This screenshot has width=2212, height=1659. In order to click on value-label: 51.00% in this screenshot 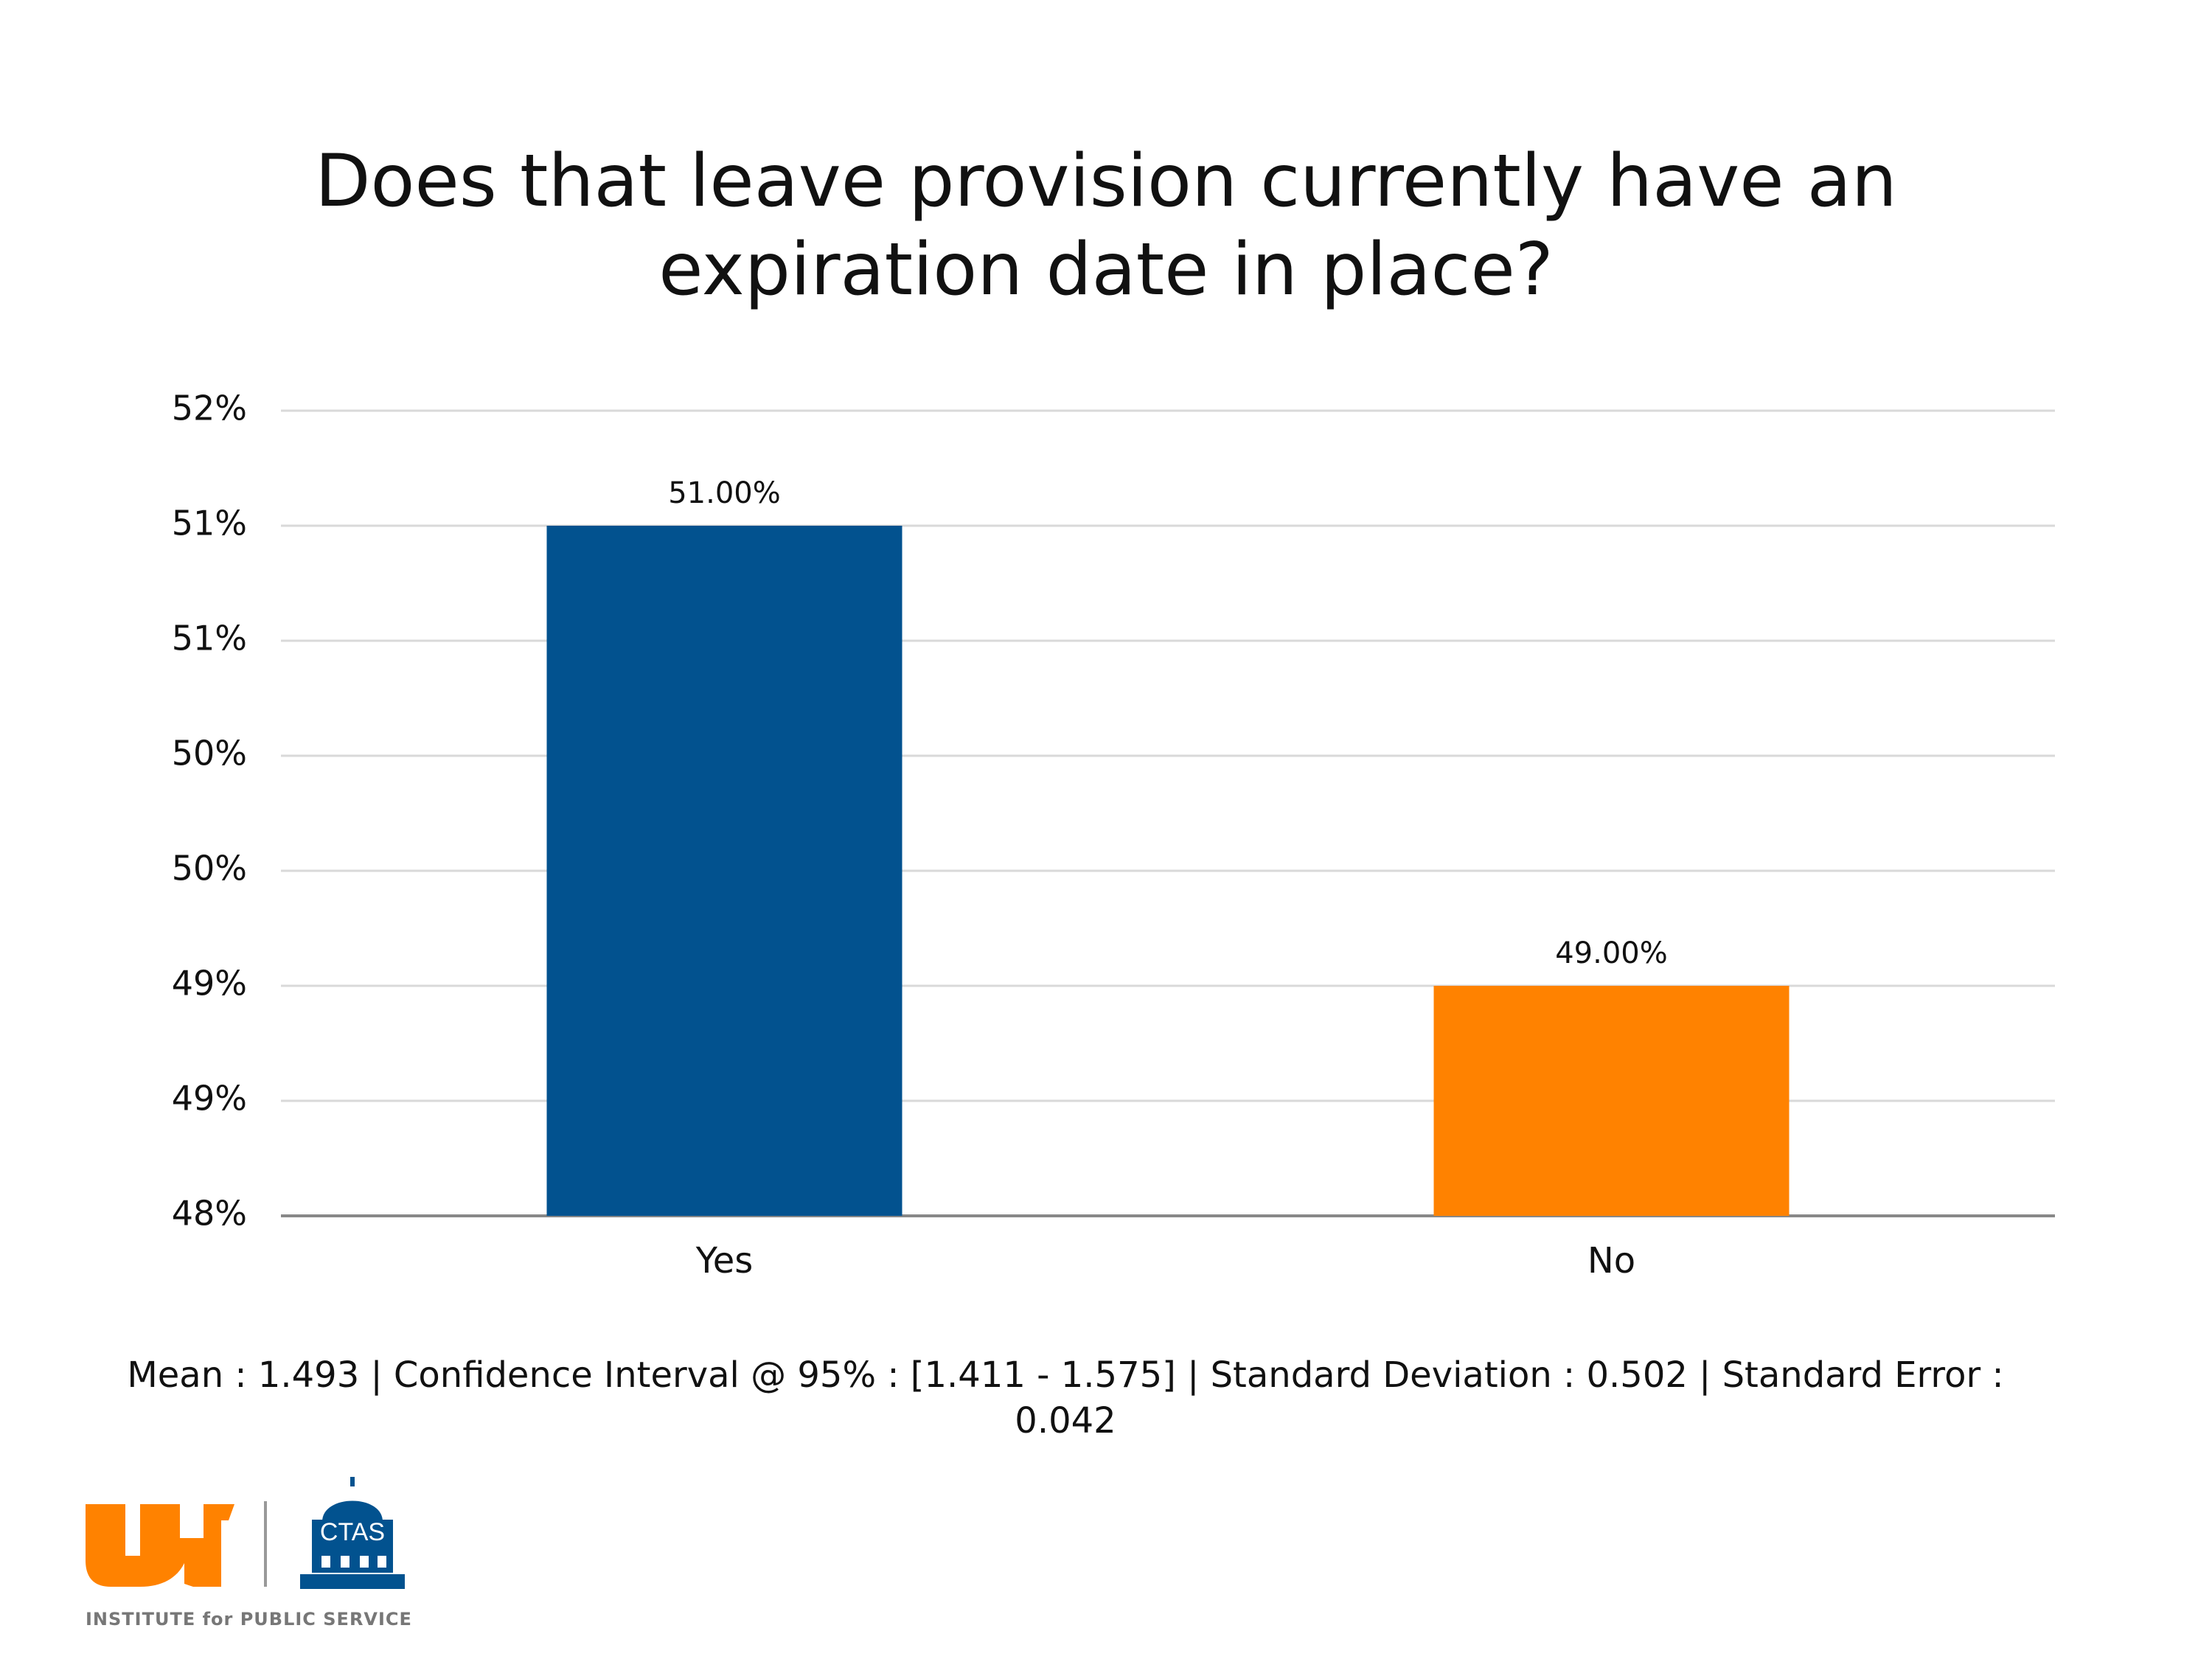, I will do `click(724, 493)`.